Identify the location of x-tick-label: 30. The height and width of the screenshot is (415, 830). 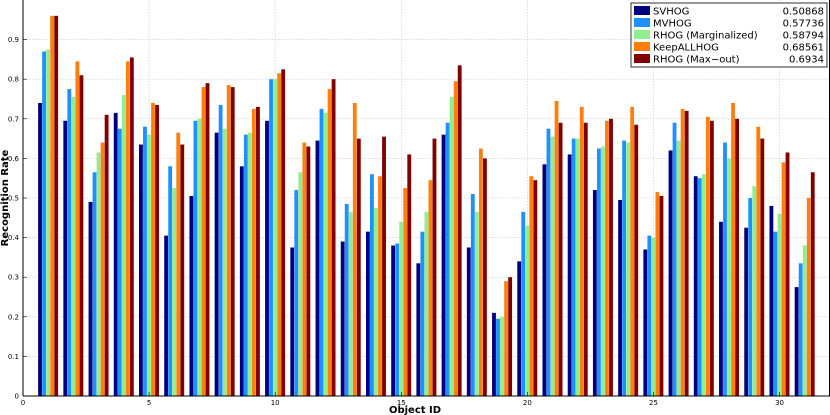
(779, 403).